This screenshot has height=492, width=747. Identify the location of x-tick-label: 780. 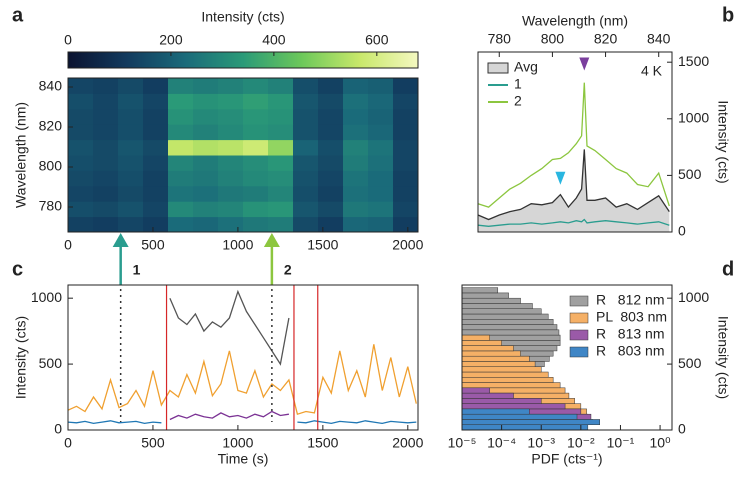
(500, 39).